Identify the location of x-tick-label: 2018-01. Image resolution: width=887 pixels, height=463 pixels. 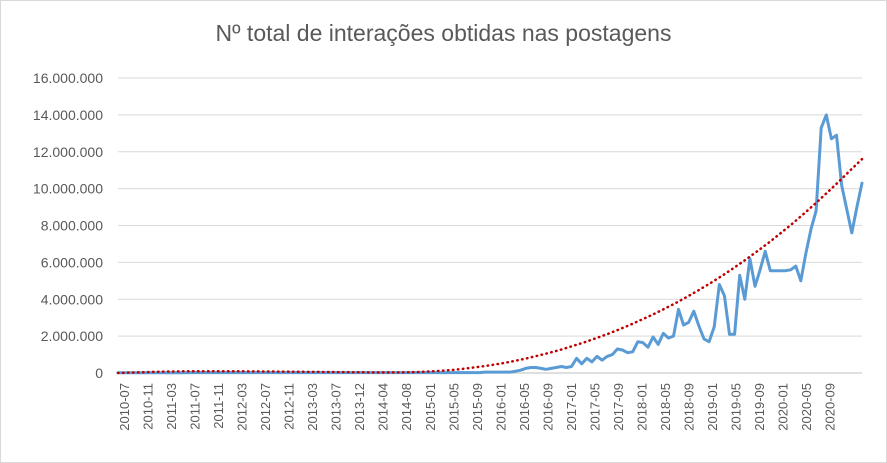
(641, 407).